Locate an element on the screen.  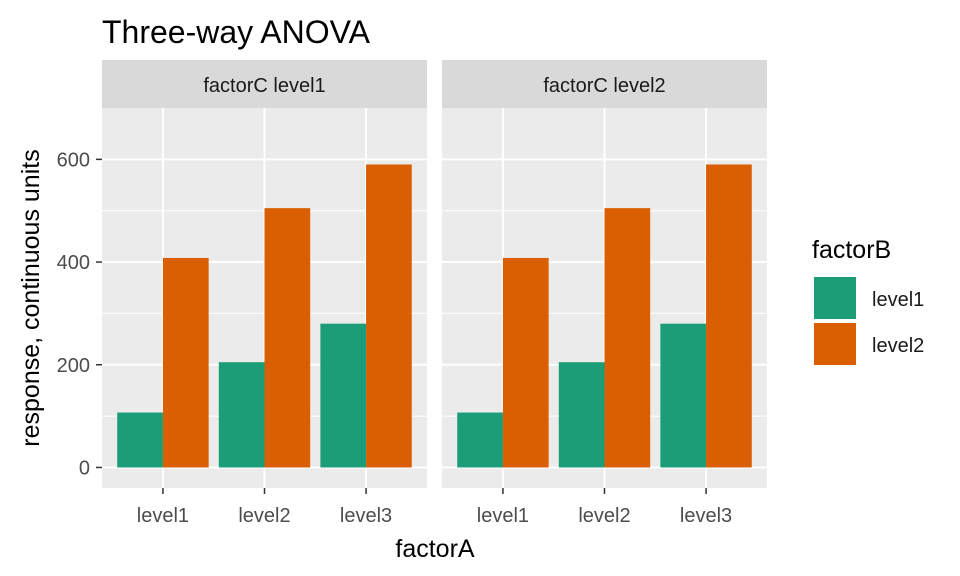
legend-label: level2 is located at coordinates (898, 346).